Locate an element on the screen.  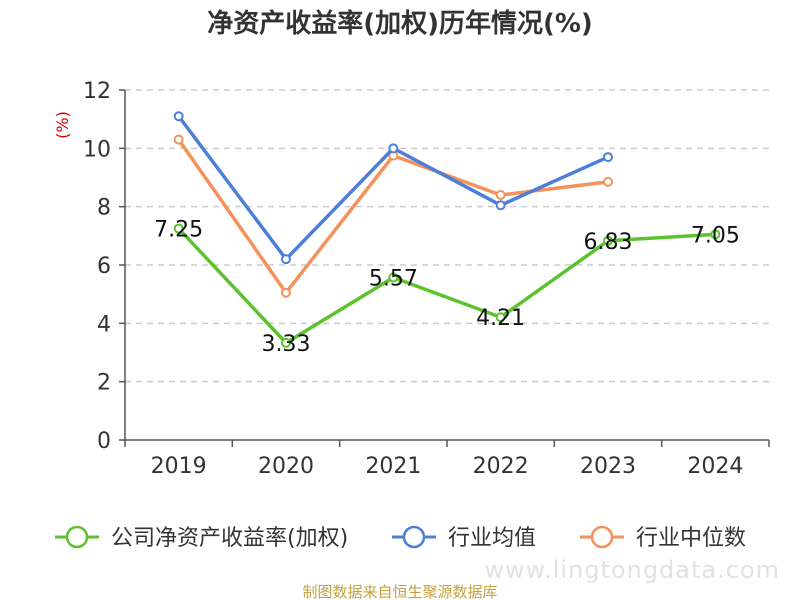
x-tick-label: 2019 is located at coordinates (179, 466).